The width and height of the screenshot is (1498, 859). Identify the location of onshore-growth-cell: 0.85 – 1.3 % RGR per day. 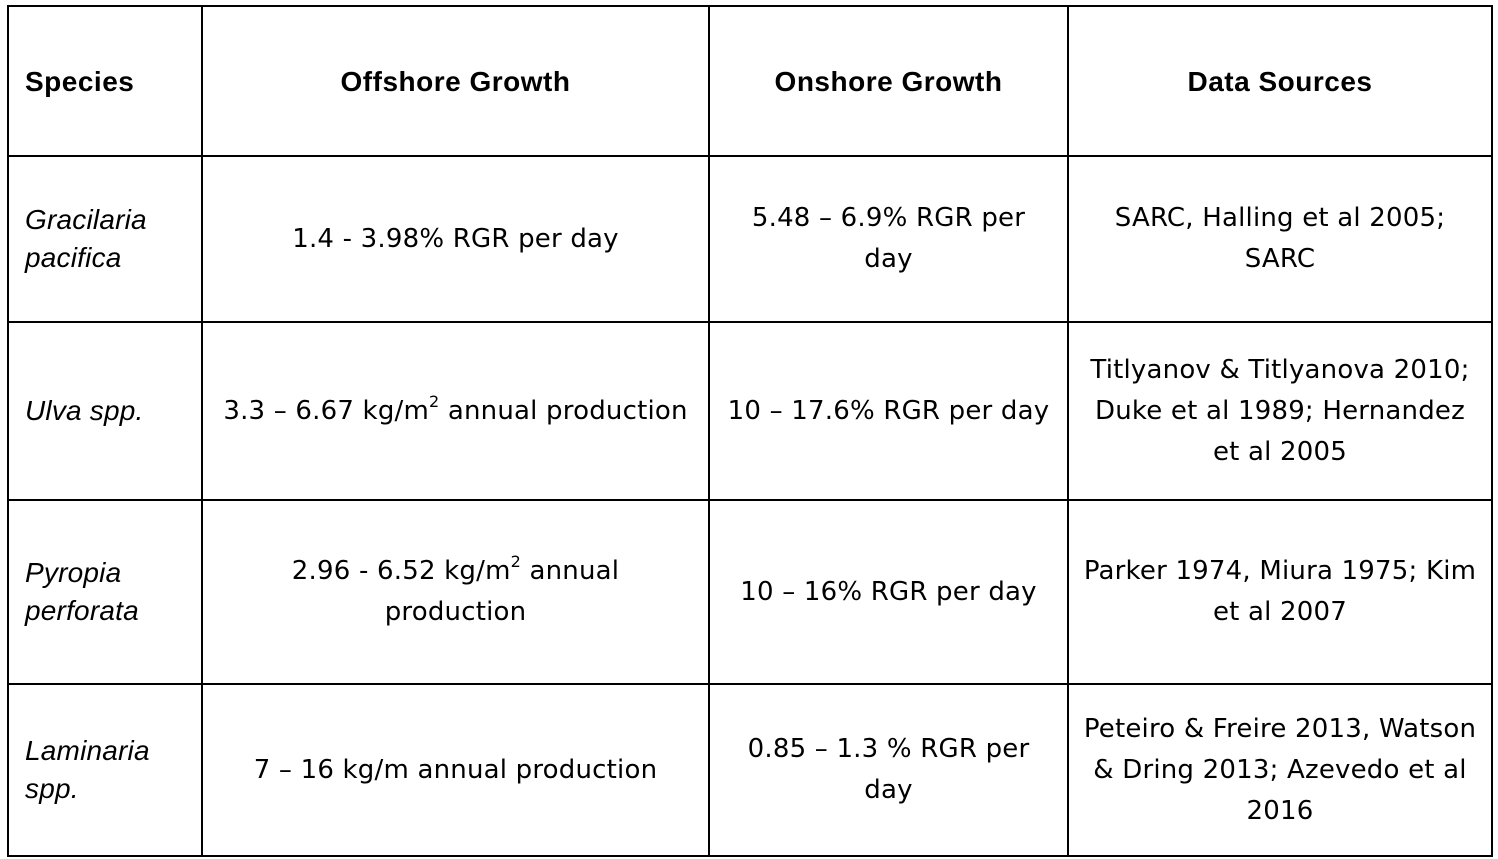
(888, 770).